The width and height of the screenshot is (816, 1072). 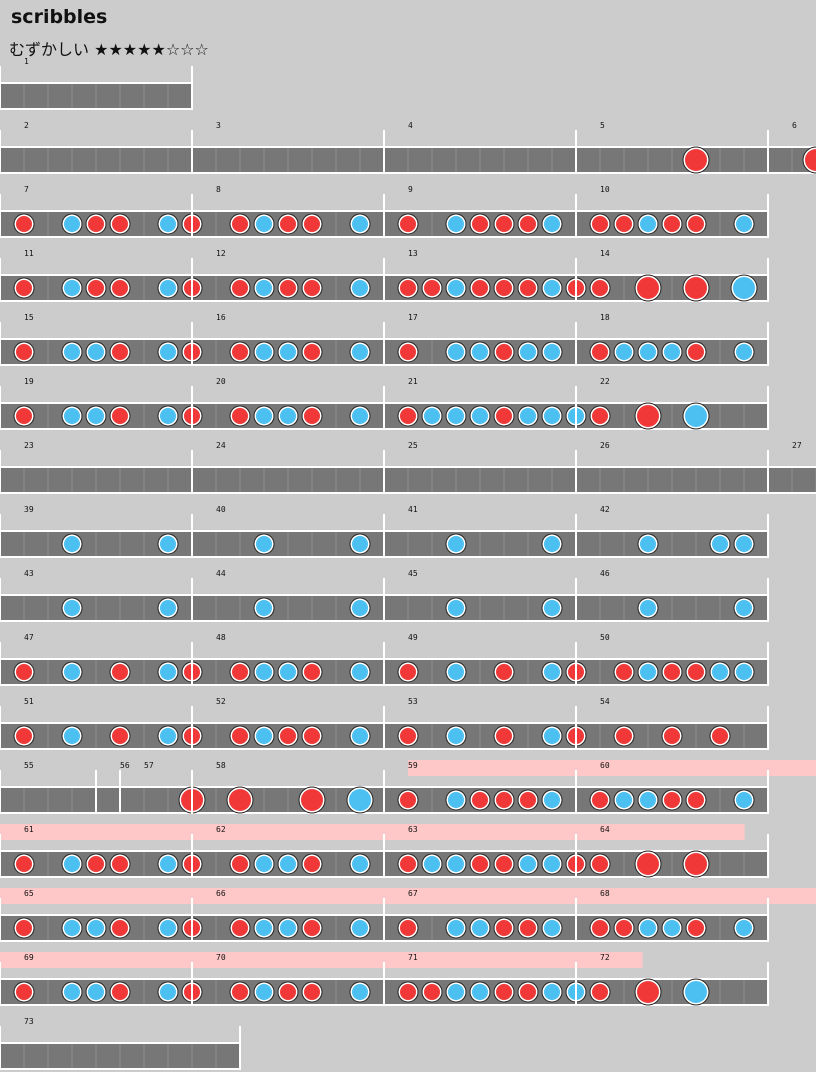 What do you see at coordinates (29, 253) in the screenshot?
I see `bar-number: 11` at bounding box center [29, 253].